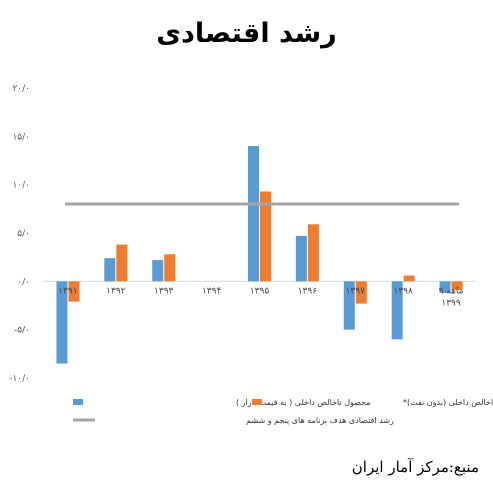 Image resolution: width=493 pixels, height=492 pixels. What do you see at coordinates (246, 33) in the screenshot?
I see `chart-title: رشد اقتصادی` at bounding box center [246, 33].